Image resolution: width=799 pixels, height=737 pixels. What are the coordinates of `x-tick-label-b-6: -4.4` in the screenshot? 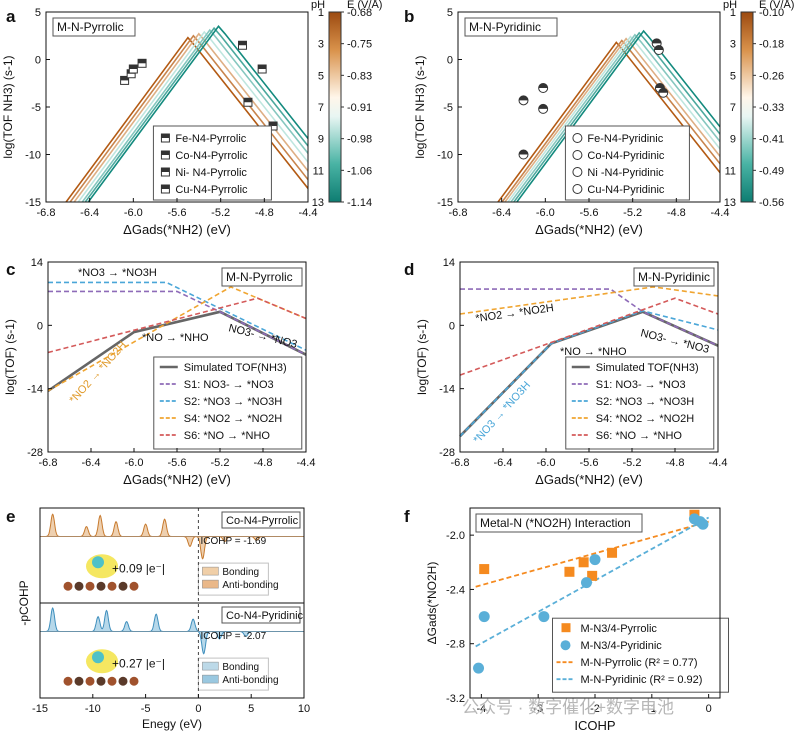 It's located at (720, 213).